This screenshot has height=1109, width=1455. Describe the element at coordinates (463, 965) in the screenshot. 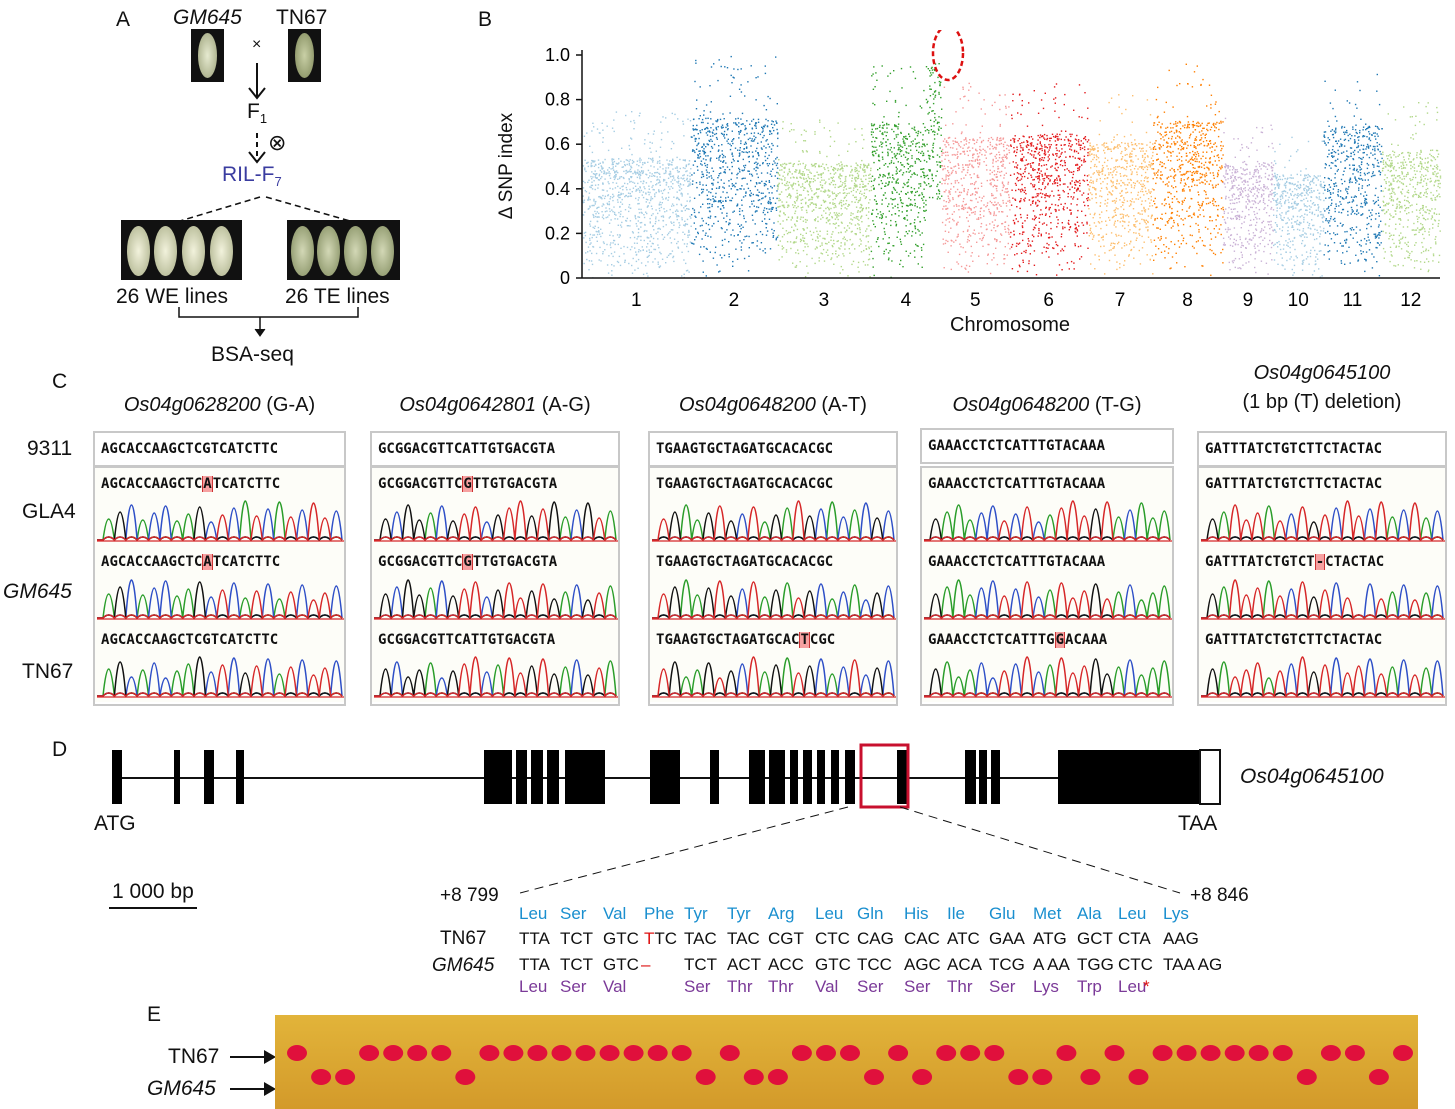

I see `gm645-seq-label: GM645` at that location.